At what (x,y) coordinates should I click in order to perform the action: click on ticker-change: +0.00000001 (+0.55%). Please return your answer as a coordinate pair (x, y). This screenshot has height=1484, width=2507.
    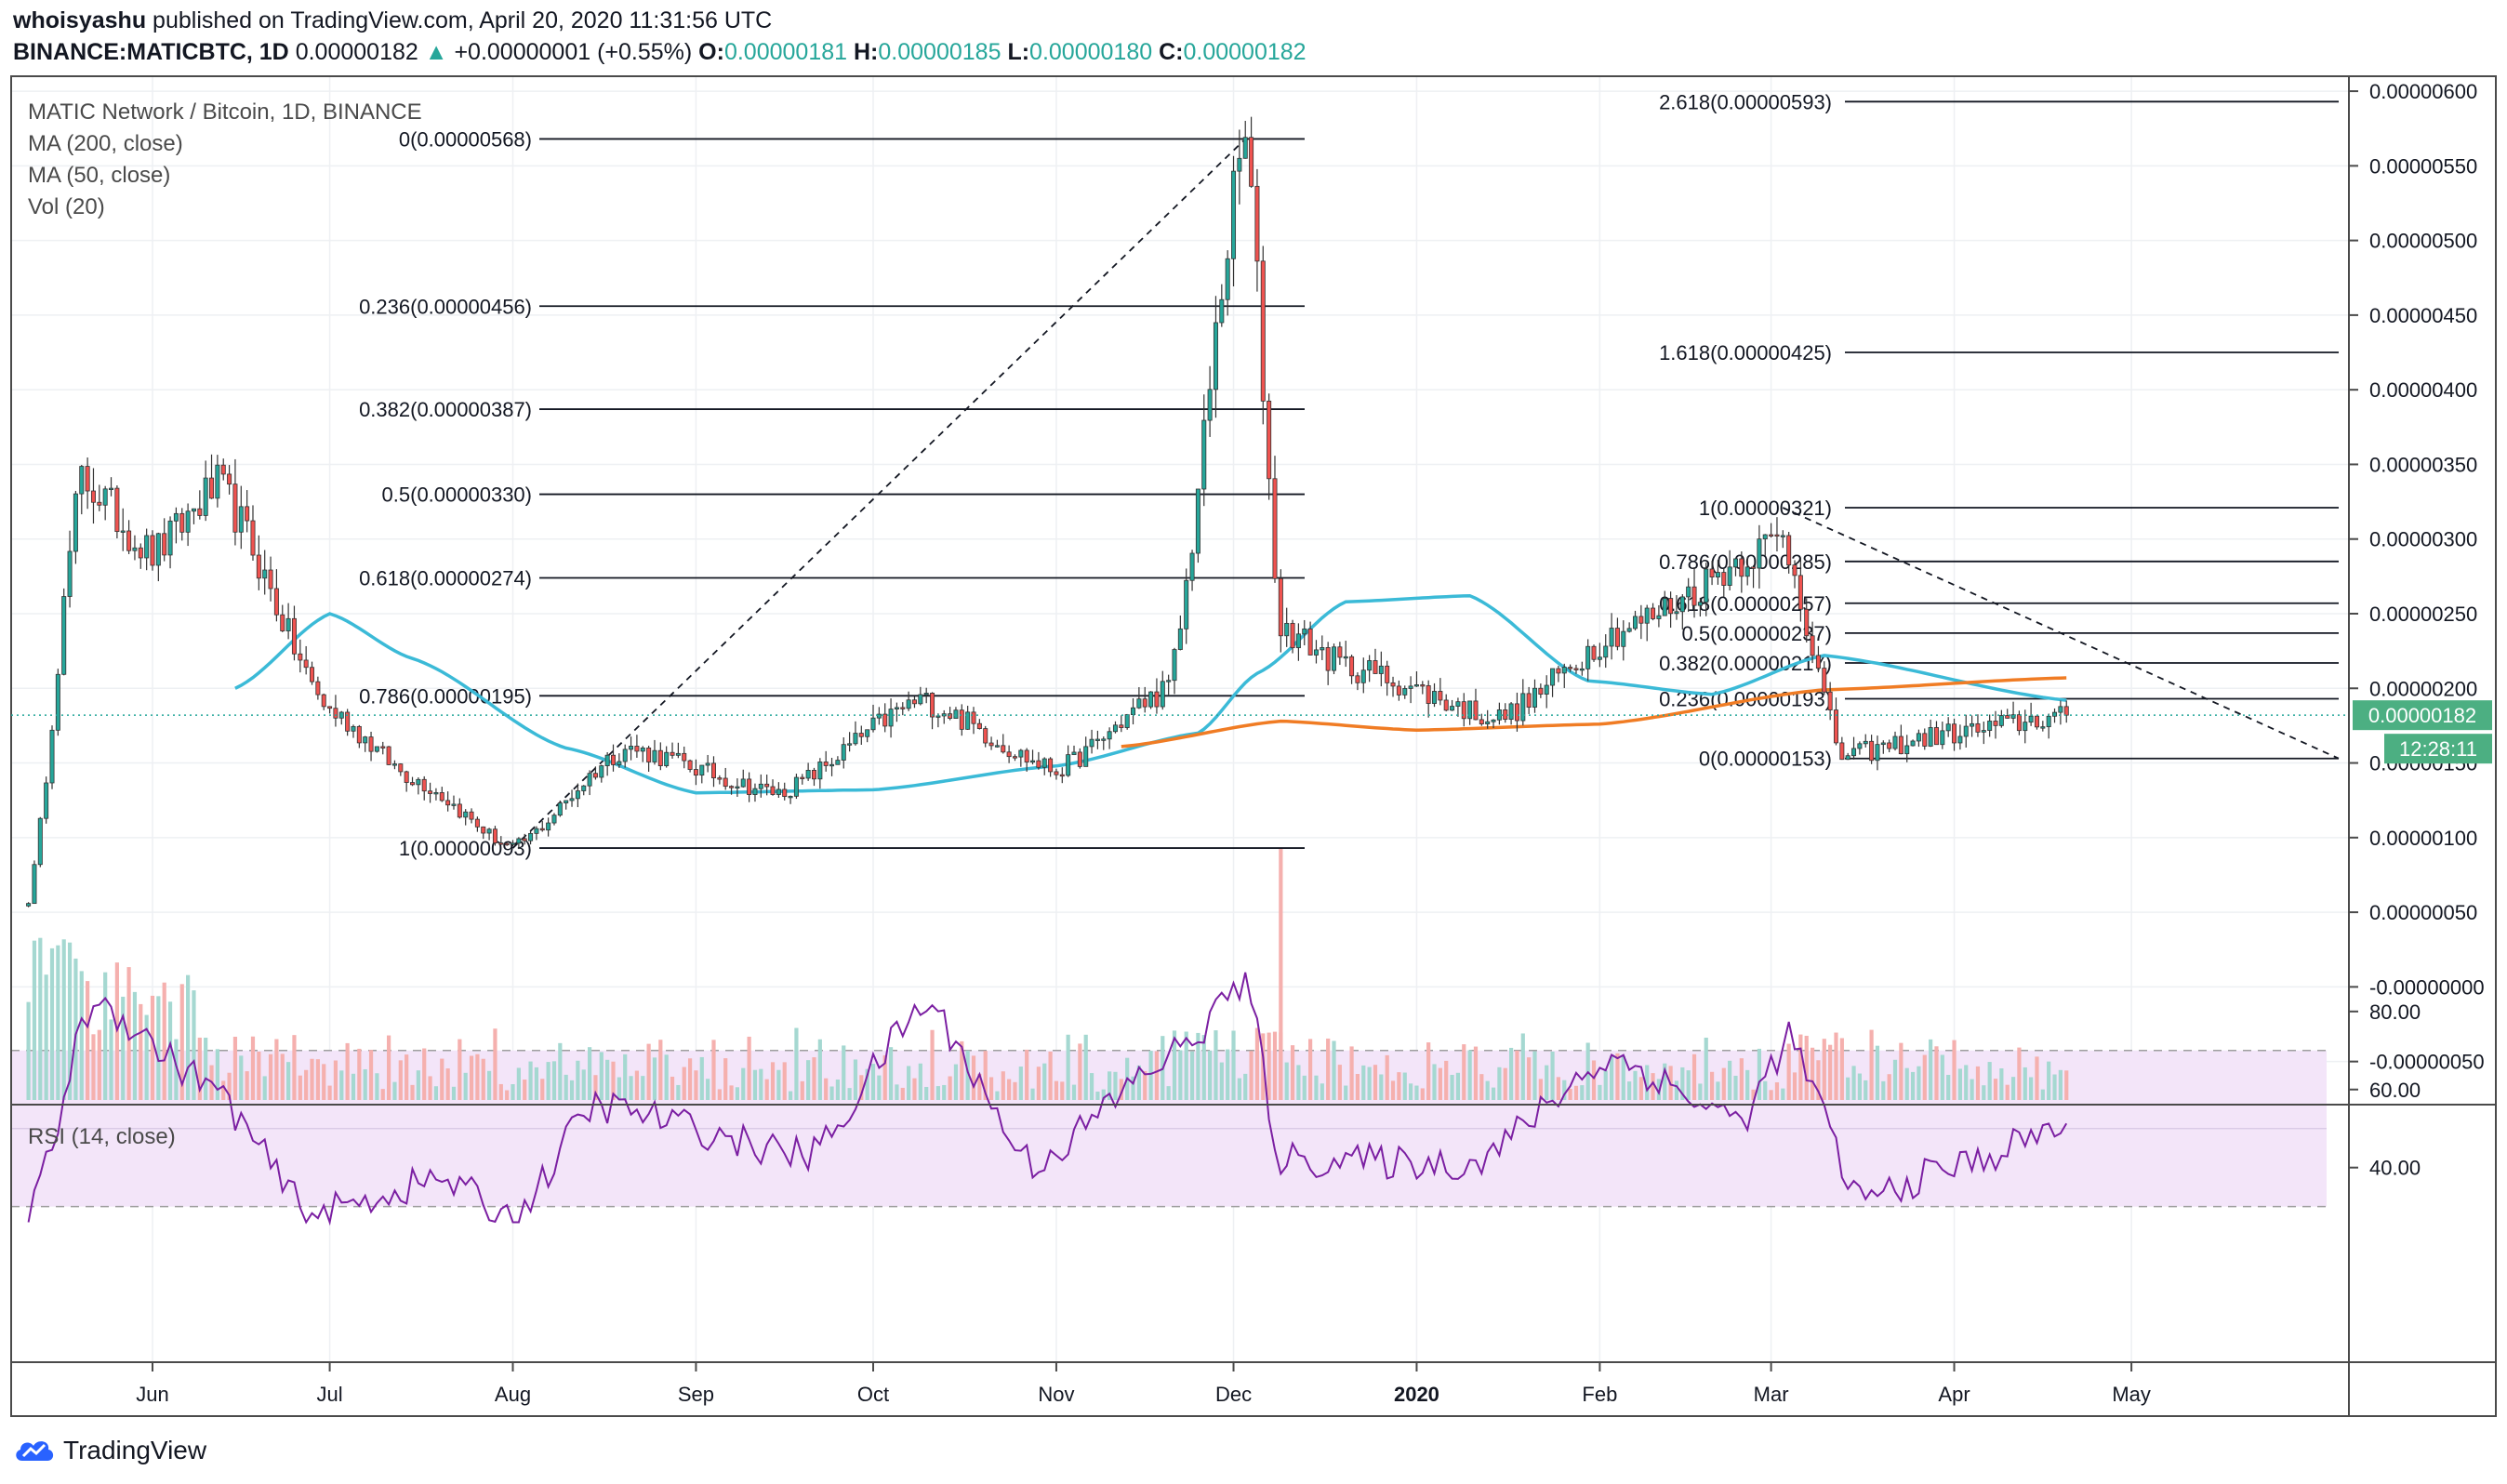
    Looking at the image, I should click on (573, 52).